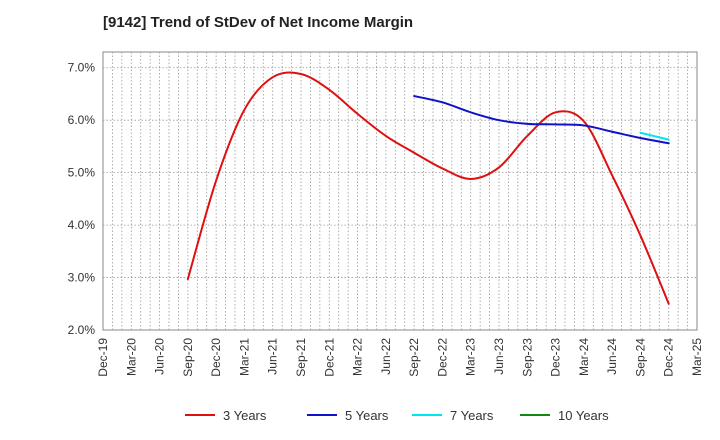 Image resolution: width=720 pixels, height=440 pixels. I want to click on y-tick-label: 2.0%, so click(82, 330).